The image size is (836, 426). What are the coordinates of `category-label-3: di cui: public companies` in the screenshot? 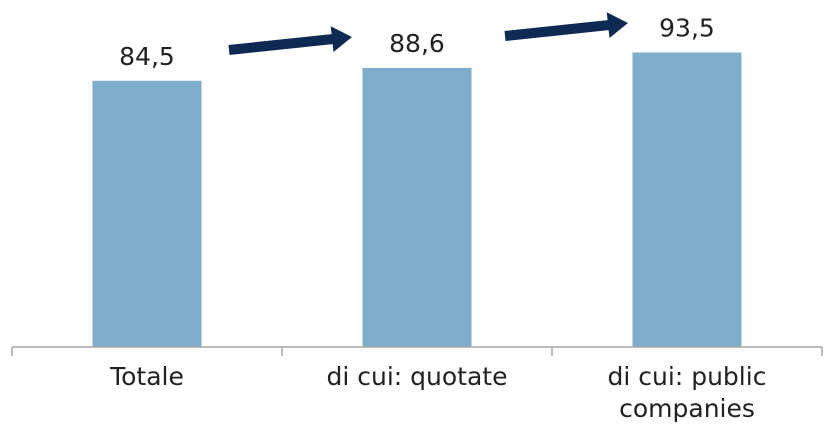 It's located at (687, 392).